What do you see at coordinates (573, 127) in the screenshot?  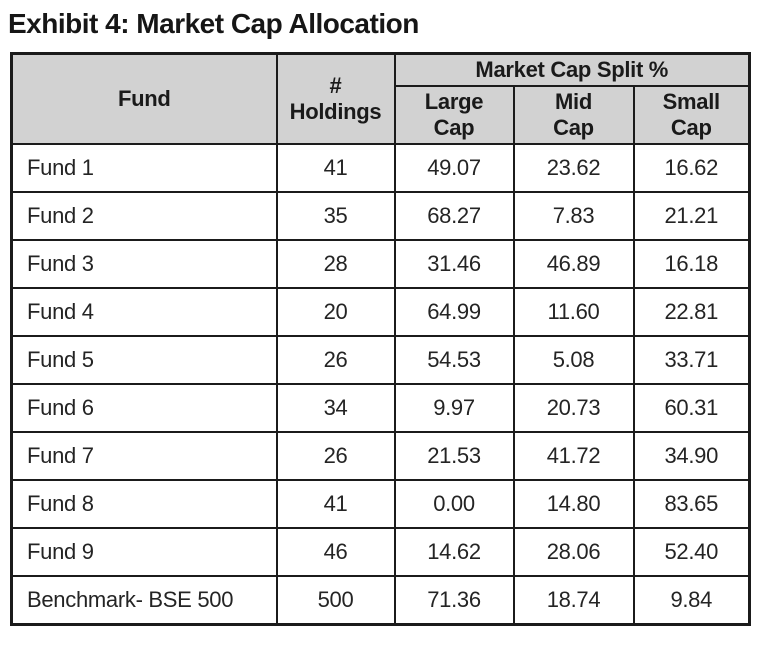 I see `col-header-mid-cap-line2: Cap` at bounding box center [573, 127].